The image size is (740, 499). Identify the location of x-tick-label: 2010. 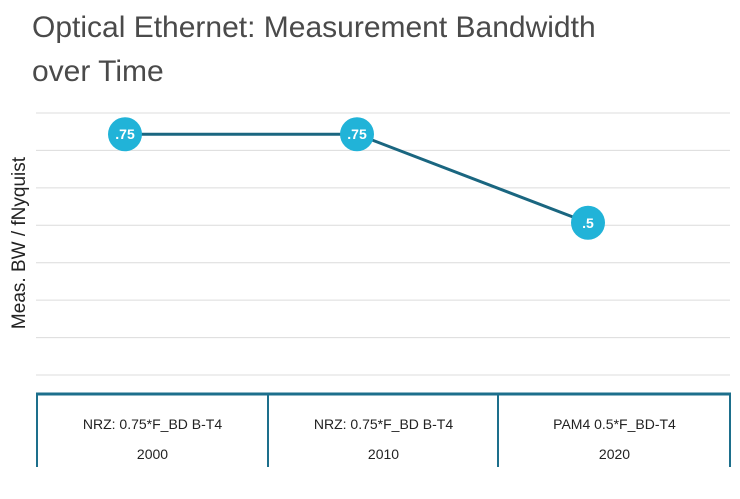
(383, 454).